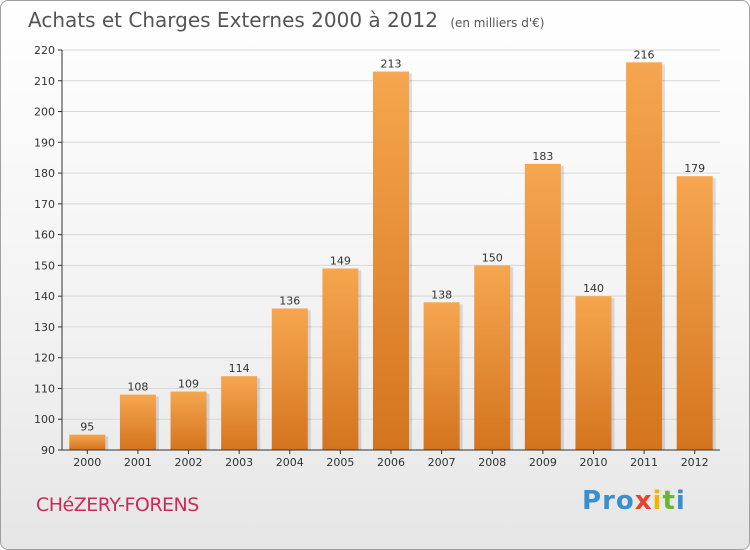  What do you see at coordinates (442, 462) in the screenshot?
I see `x-tick-label: 2007` at bounding box center [442, 462].